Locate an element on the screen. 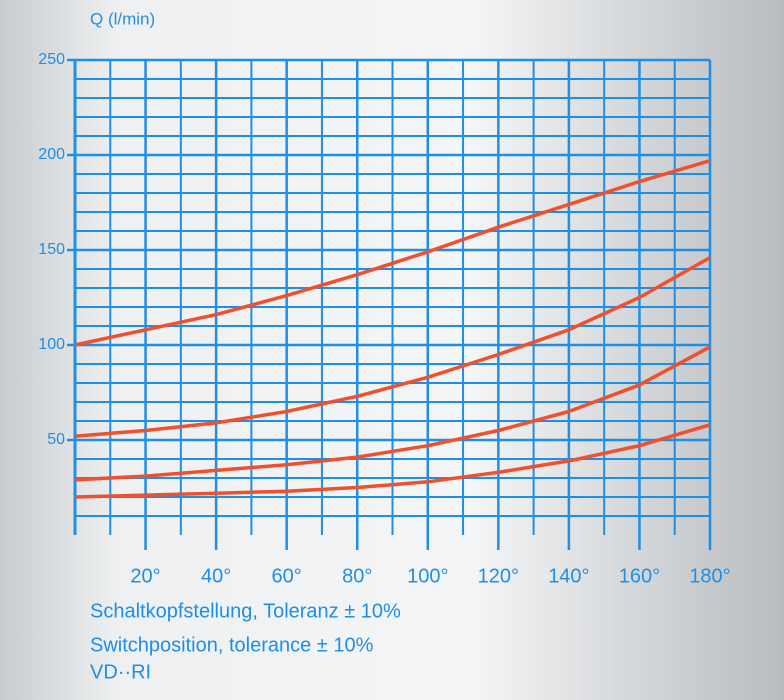 The image size is (784, 700). x-tick-label: 100° is located at coordinates (427, 576).